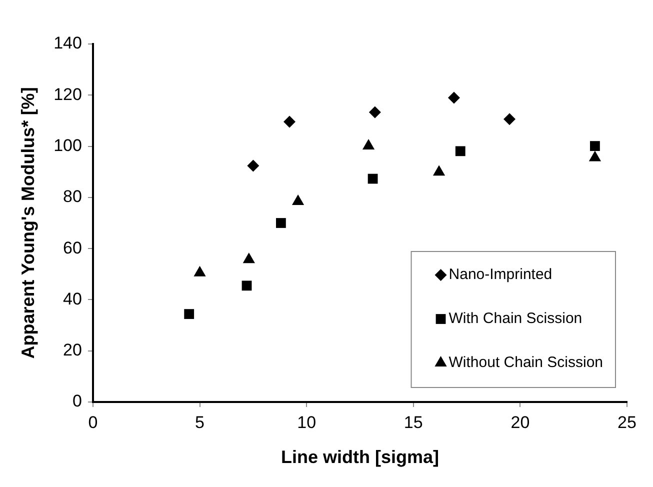 The height and width of the screenshot is (487, 653). What do you see at coordinates (72, 298) in the screenshot?
I see `y-tick-label: 40` at bounding box center [72, 298].